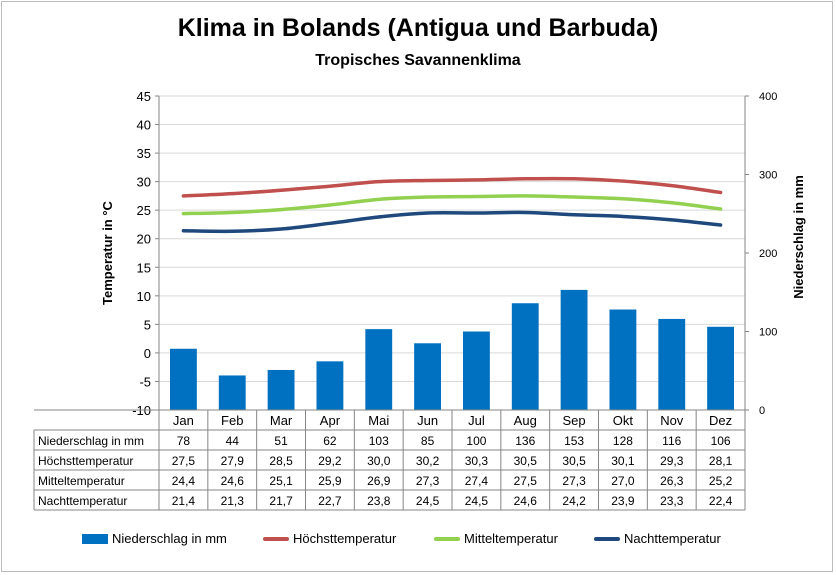 This screenshot has width=836, height=575. Describe the element at coordinates (428, 441) in the screenshot. I see `data-label: 85` at that location.